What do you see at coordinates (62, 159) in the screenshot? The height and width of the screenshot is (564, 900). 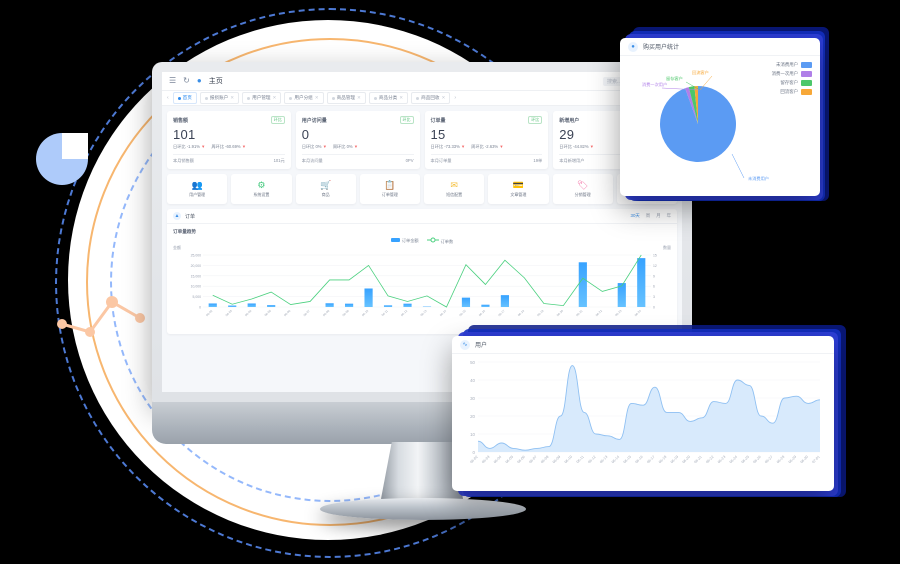 I see `decorative-pie-chart-icon` at bounding box center [62, 159].